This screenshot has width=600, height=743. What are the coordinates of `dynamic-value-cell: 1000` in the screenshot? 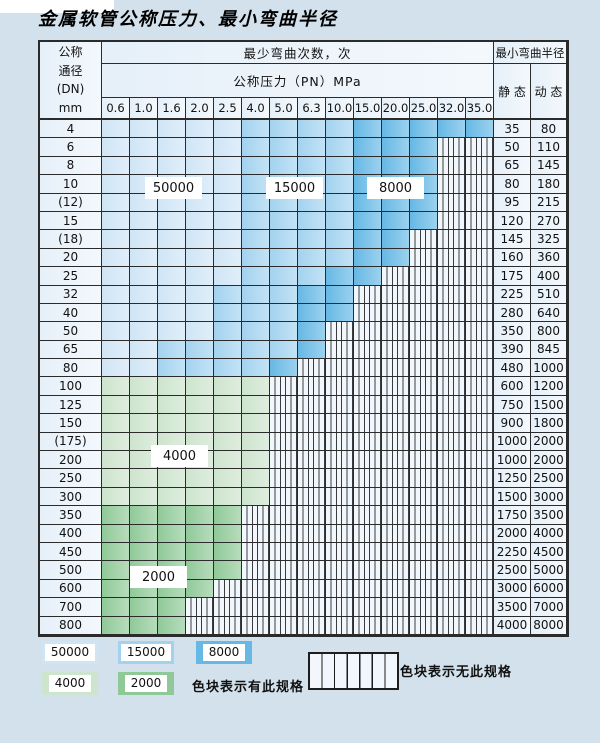 It's located at (549, 368).